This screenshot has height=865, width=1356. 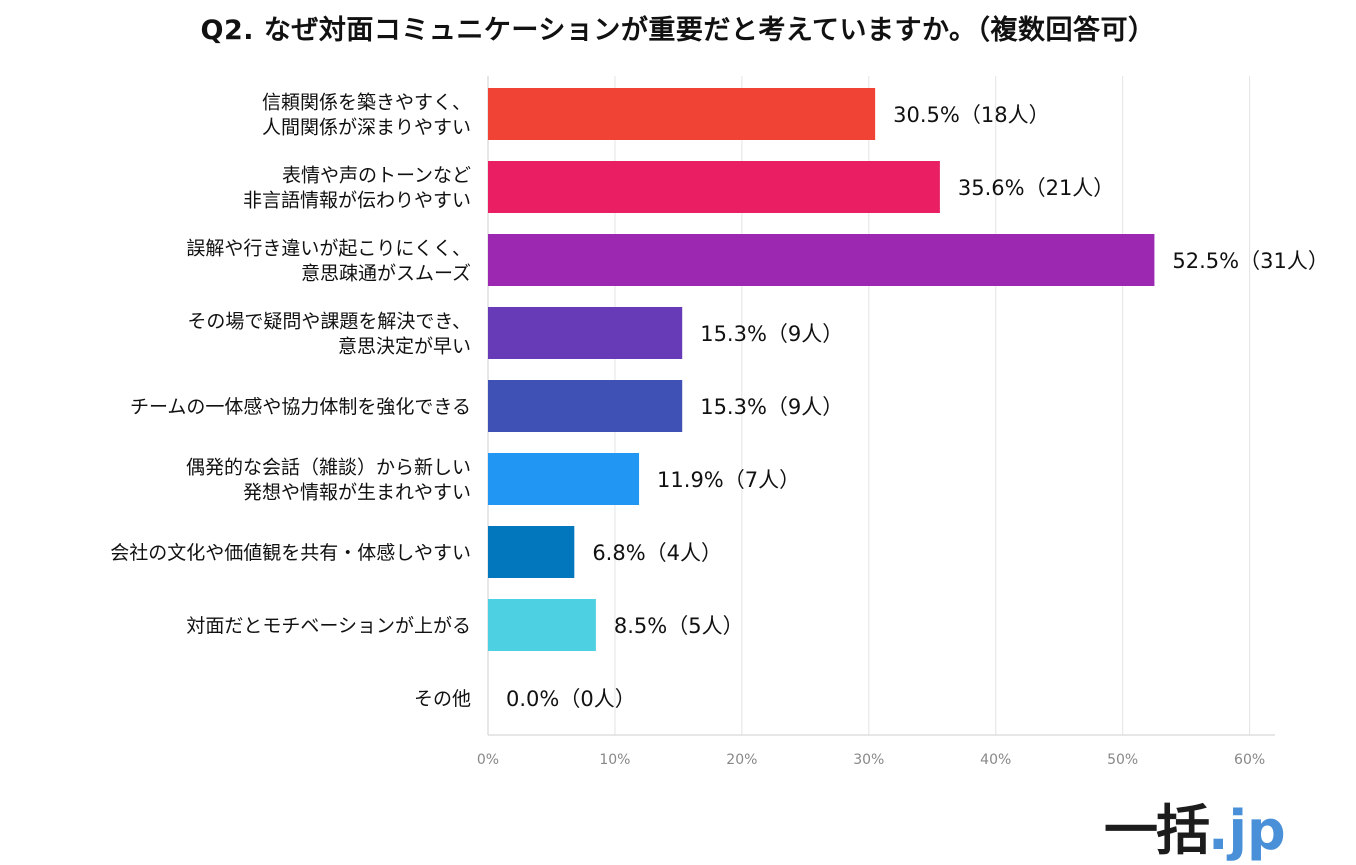 I want to click on x-tick-label: 50%, so click(x=1122, y=760).